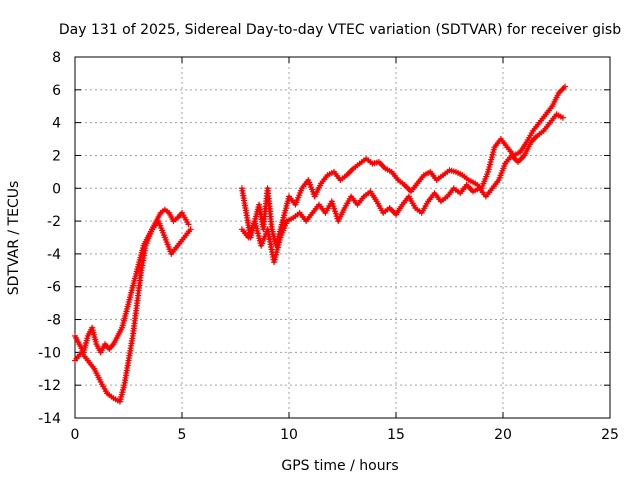  I want to click on y-tick-label: 0, so click(56, 189).